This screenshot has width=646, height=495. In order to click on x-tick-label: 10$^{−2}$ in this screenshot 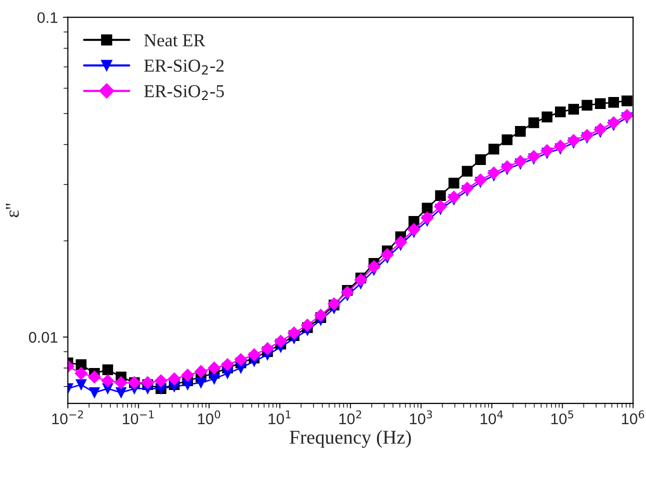, I will do `click(67, 417)`.